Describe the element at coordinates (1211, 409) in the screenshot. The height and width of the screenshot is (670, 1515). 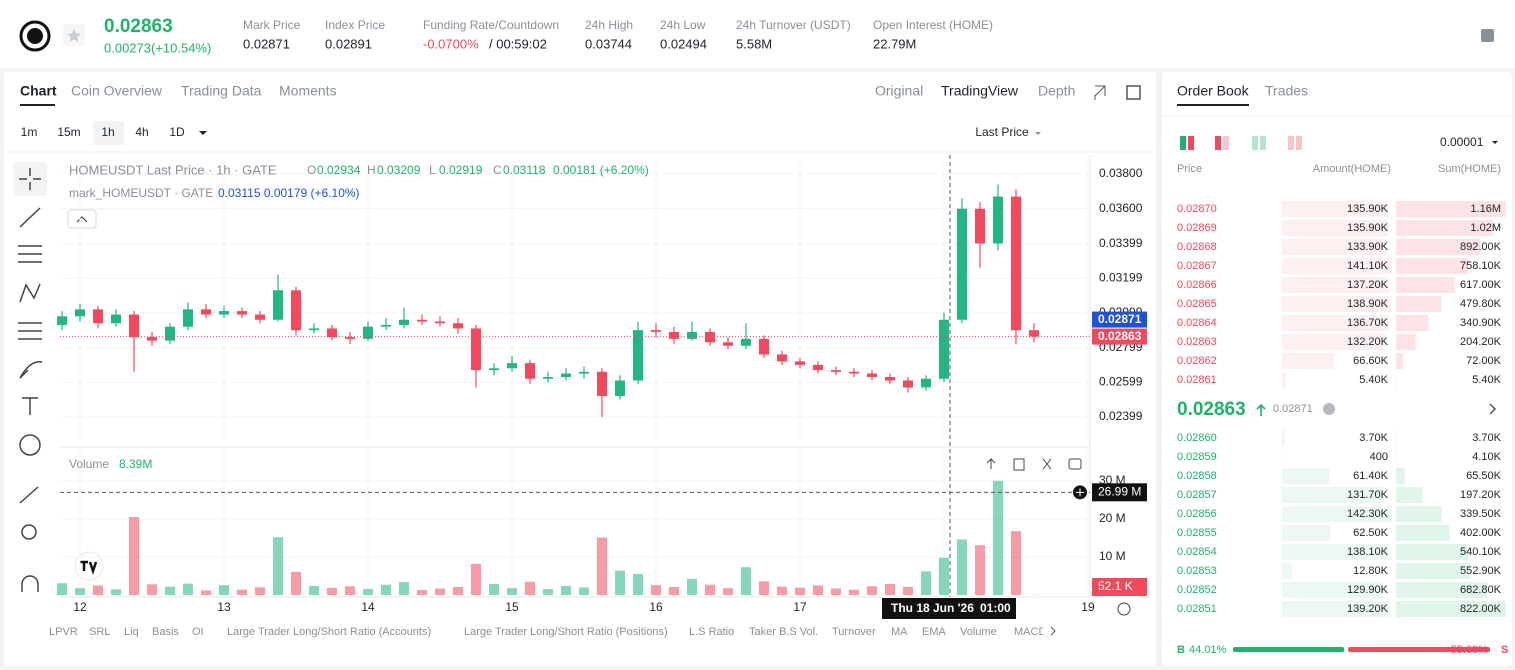
I see `book-last-price: 0.02863` at that location.